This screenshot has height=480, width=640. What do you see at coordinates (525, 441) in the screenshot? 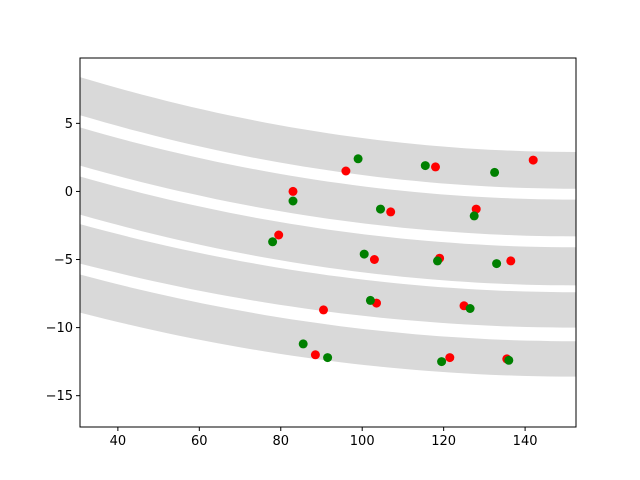
I see `x-tick-label: 140` at bounding box center [525, 441].